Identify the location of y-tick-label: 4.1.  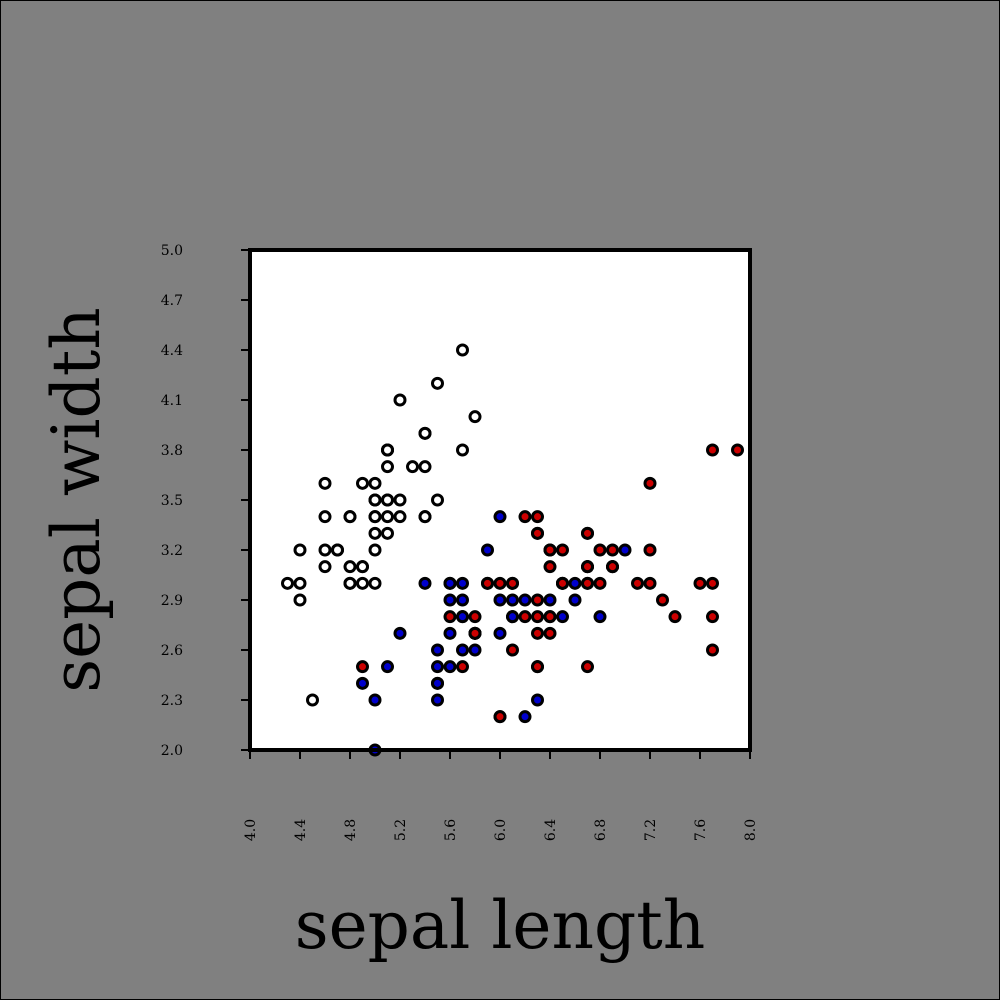
(172, 401).